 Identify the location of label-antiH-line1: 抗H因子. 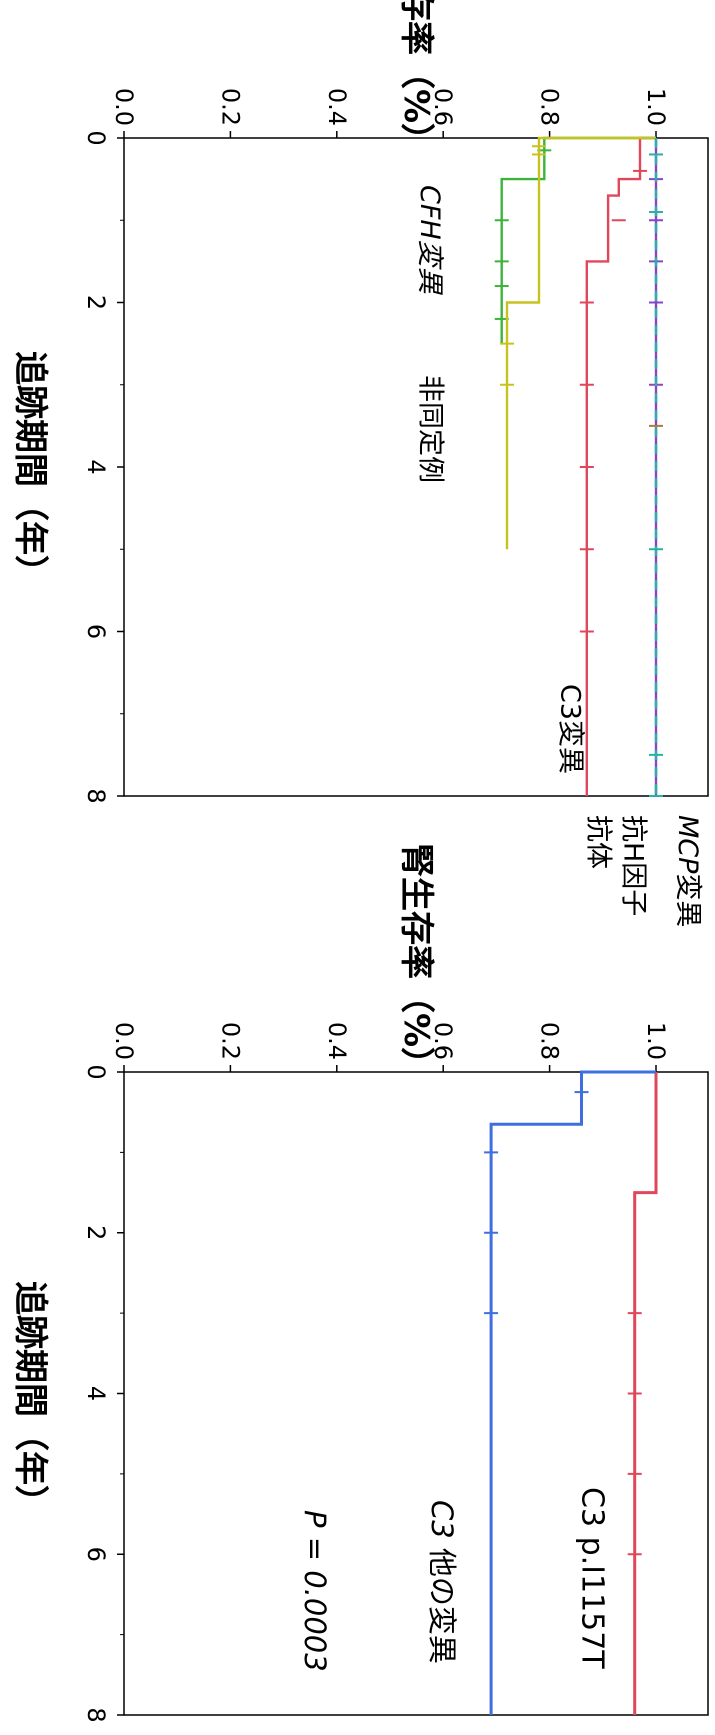
(633, 865).